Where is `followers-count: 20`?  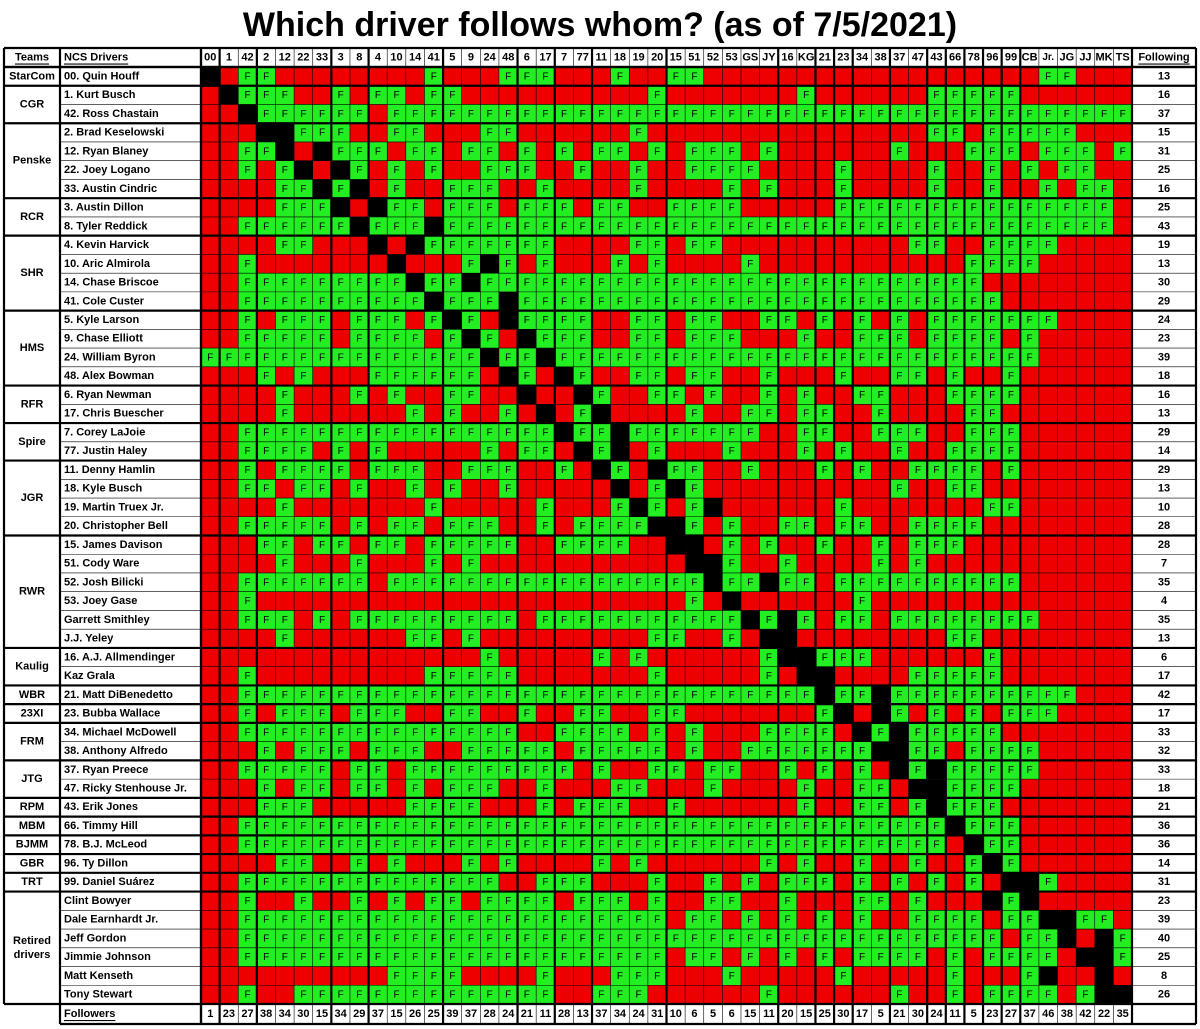 followers-count: 20 is located at coordinates (787, 1014).